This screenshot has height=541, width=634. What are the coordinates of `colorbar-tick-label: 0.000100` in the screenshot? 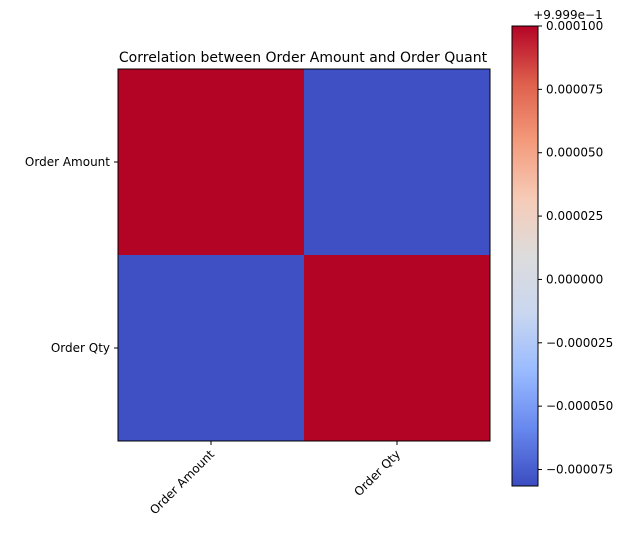 It's located at (574, 26).